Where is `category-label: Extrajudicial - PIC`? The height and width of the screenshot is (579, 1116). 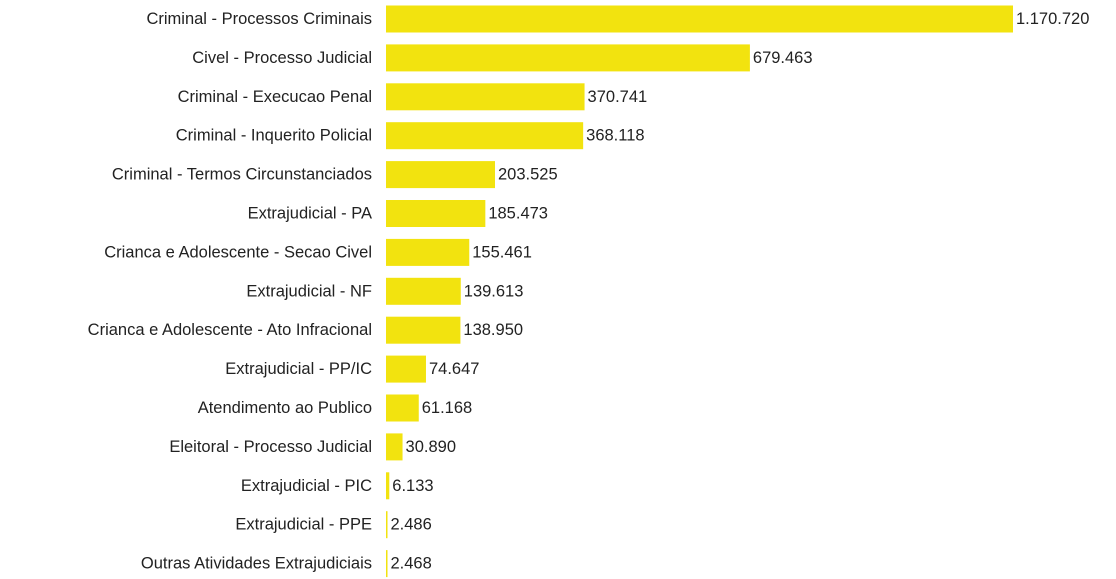 category-label: Extrajudicial - PIC is located at coordinates (306, 486).